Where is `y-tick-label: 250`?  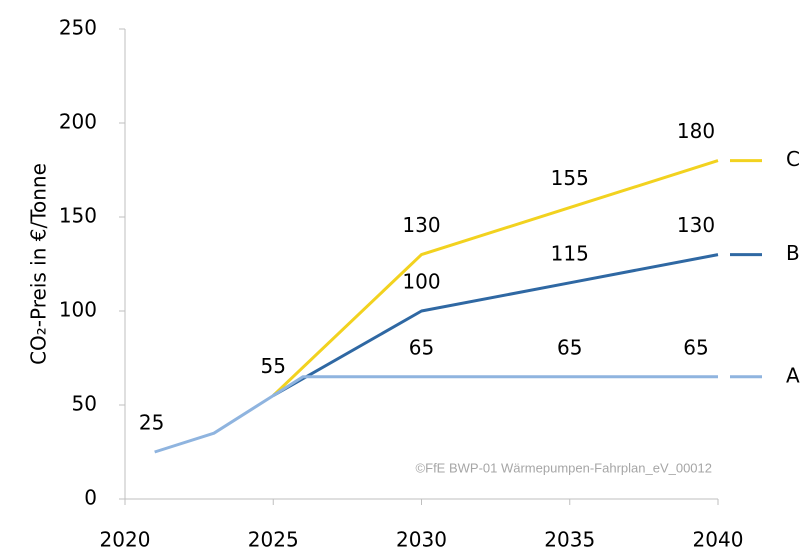 y-tick-label: 250 is located at coordinates (78, 28).